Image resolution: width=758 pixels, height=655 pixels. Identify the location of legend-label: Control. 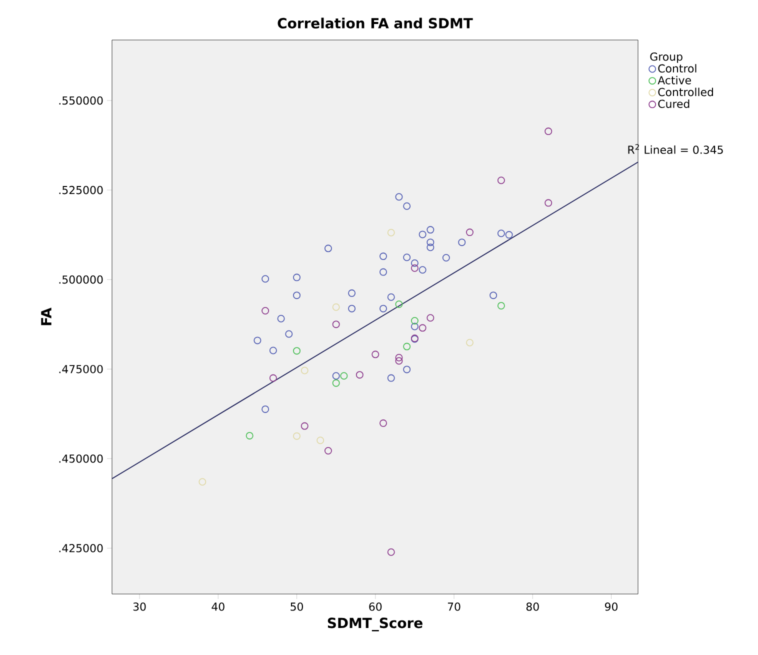
(677, 68).